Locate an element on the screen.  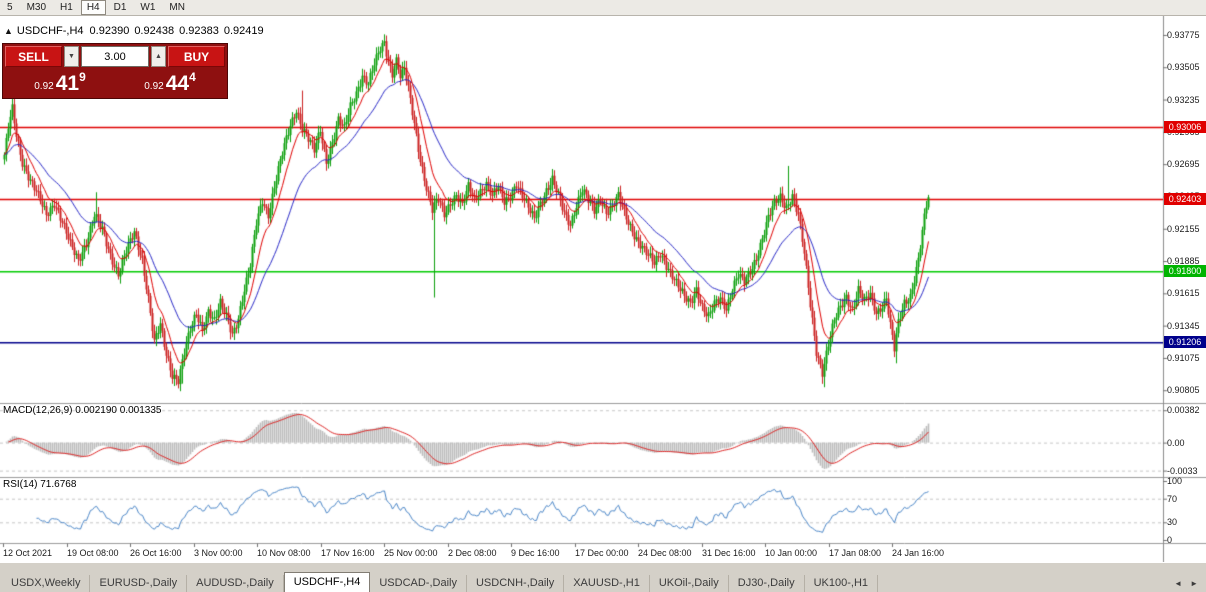
ohlc-high: 0.92438 is located at coordinates (154, 31).